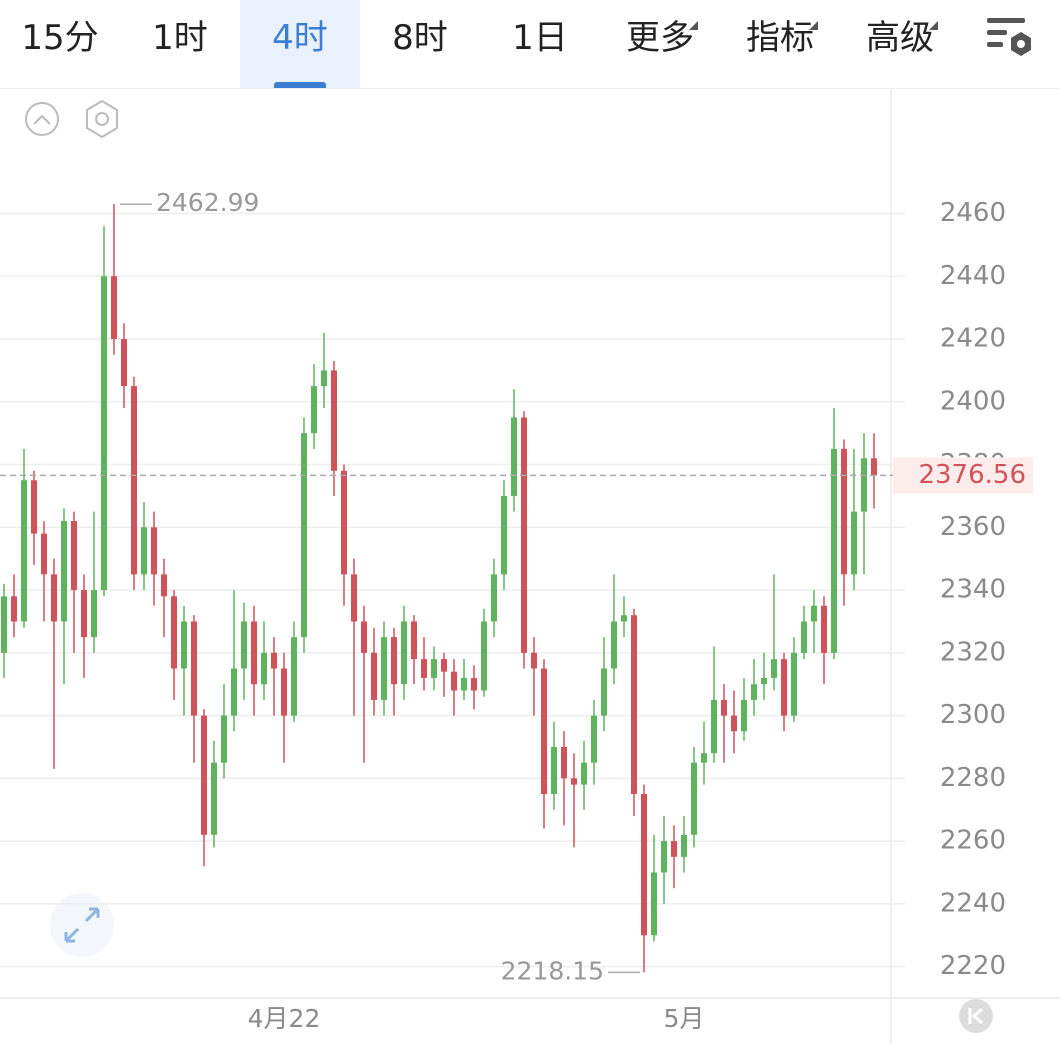  What do you see at coordinates (902, 38) in the screenshot?
I see `tab-label: 高级` at bounding box center [902, 38].